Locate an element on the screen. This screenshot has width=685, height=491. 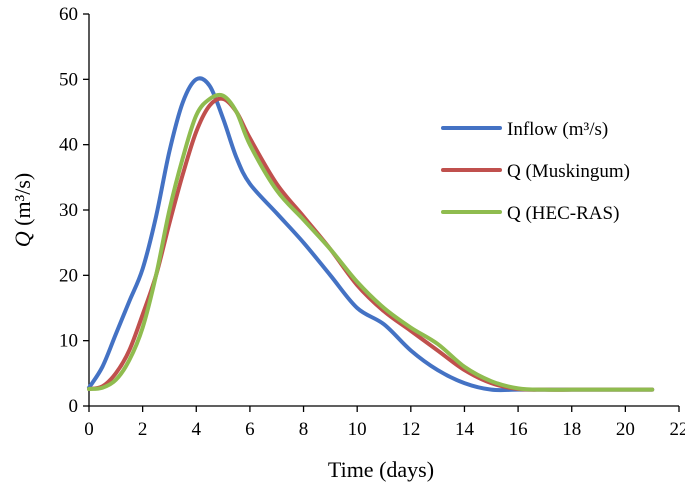
y-tick-label: 20 is located at coordinates (68, 275).